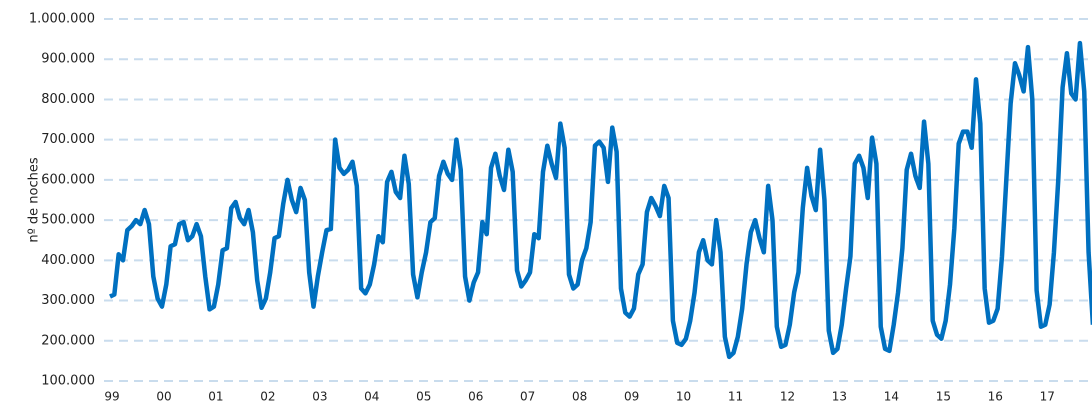 The image size is (1092, 407). Describe the element at coordinates (631, 397) in the screenshot. I see `x-tick-label: 09` at that location.